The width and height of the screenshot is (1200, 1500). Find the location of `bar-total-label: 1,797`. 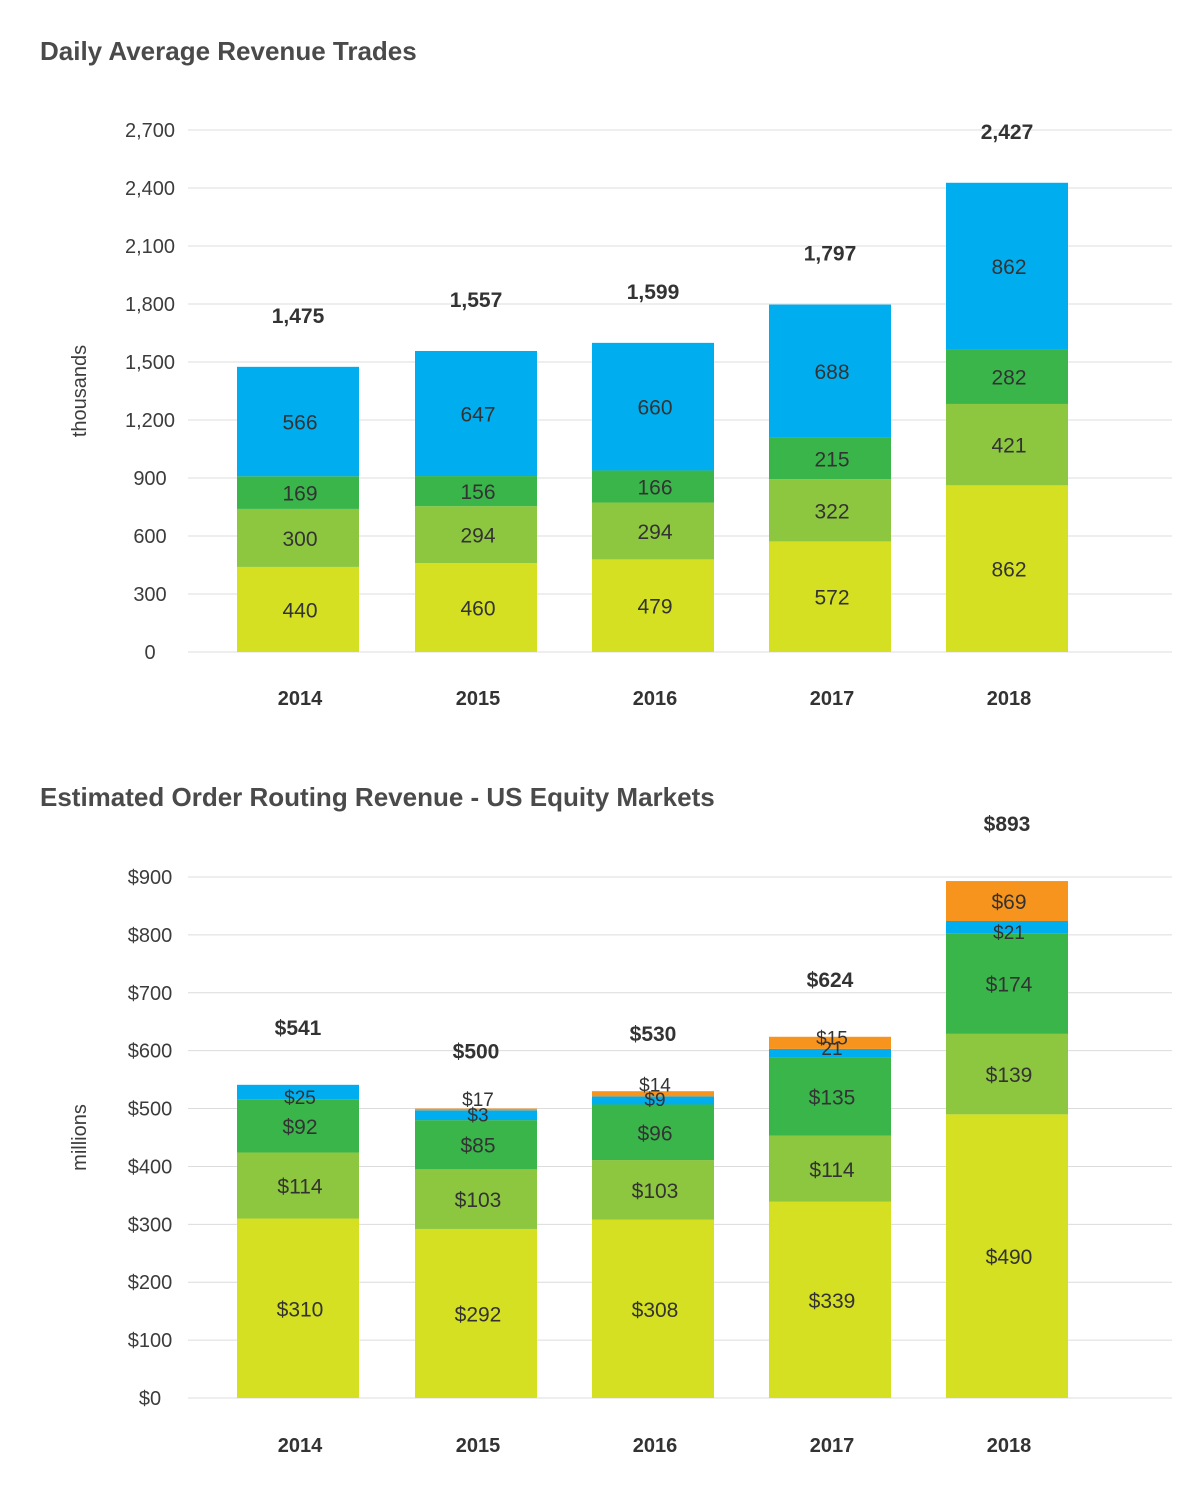

bar-total-label: 1,797 is located at coordinates (830, 254).